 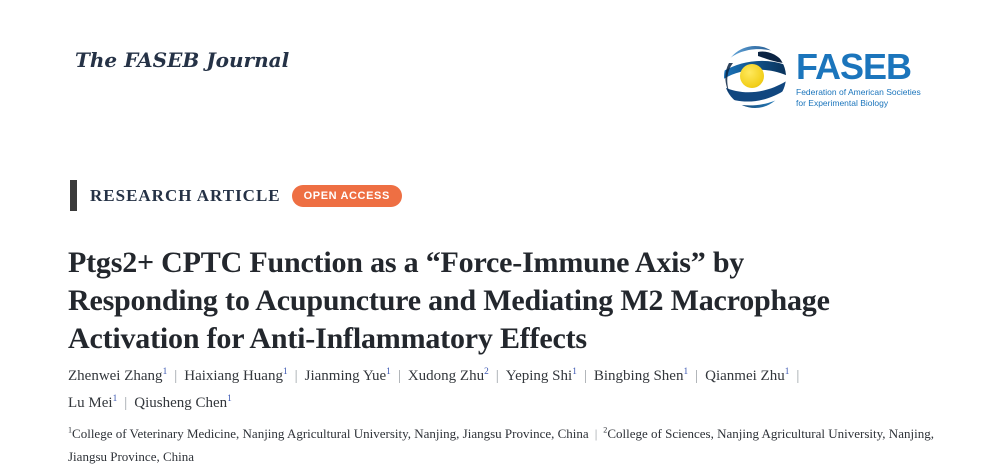 I want to click on author-3-name: Xudong Zhu, so click(x=446, y=376).